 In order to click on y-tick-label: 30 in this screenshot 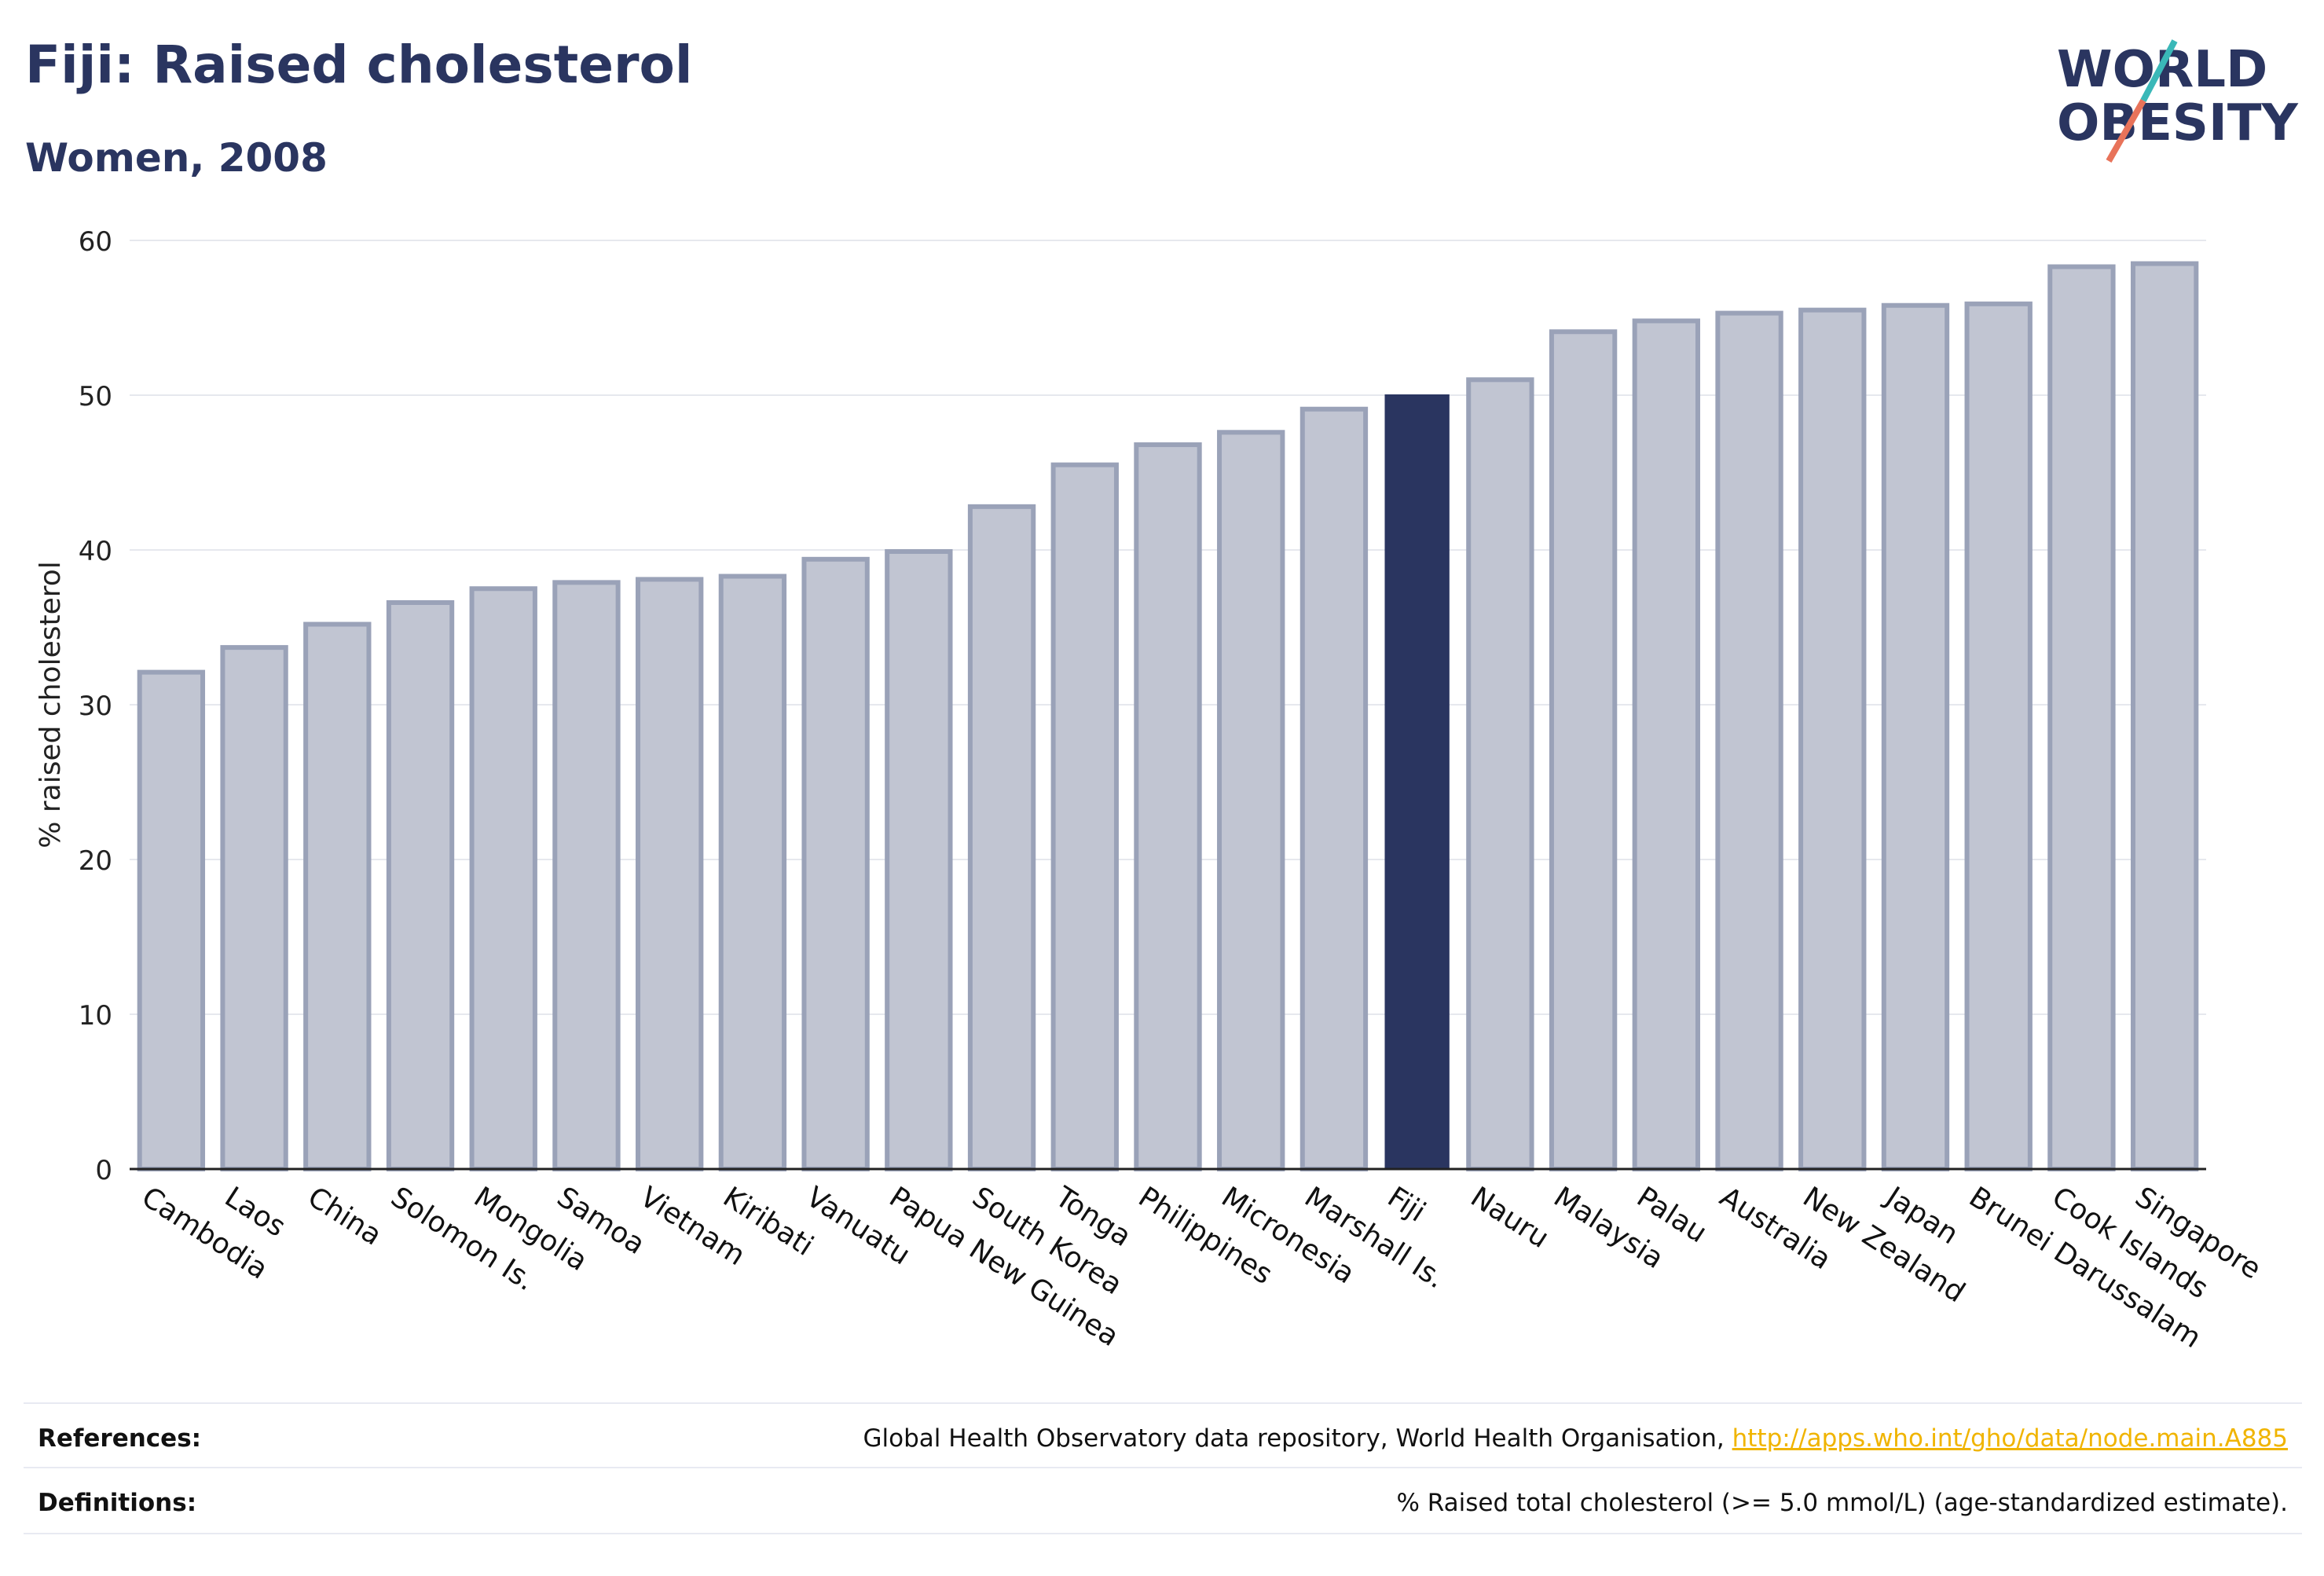, I will do `click(95, 706)`.